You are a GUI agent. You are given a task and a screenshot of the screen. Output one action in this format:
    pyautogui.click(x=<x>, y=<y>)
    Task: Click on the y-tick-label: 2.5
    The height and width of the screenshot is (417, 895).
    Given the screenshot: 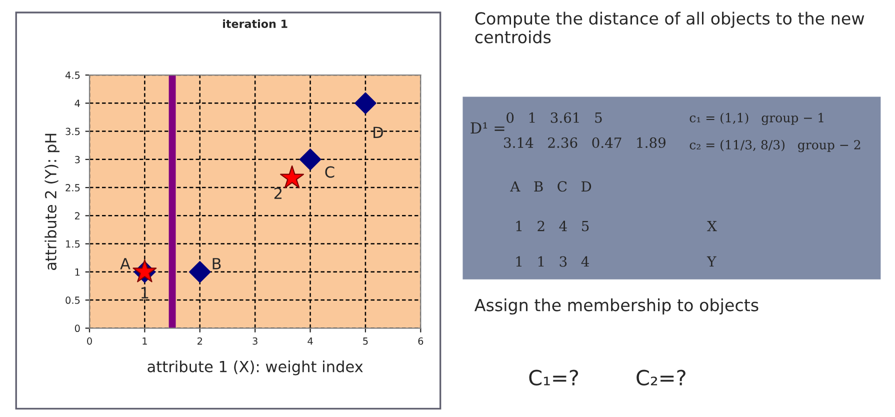 What is the action you would take?
    pyautogui.click(x=73, y=188)
    